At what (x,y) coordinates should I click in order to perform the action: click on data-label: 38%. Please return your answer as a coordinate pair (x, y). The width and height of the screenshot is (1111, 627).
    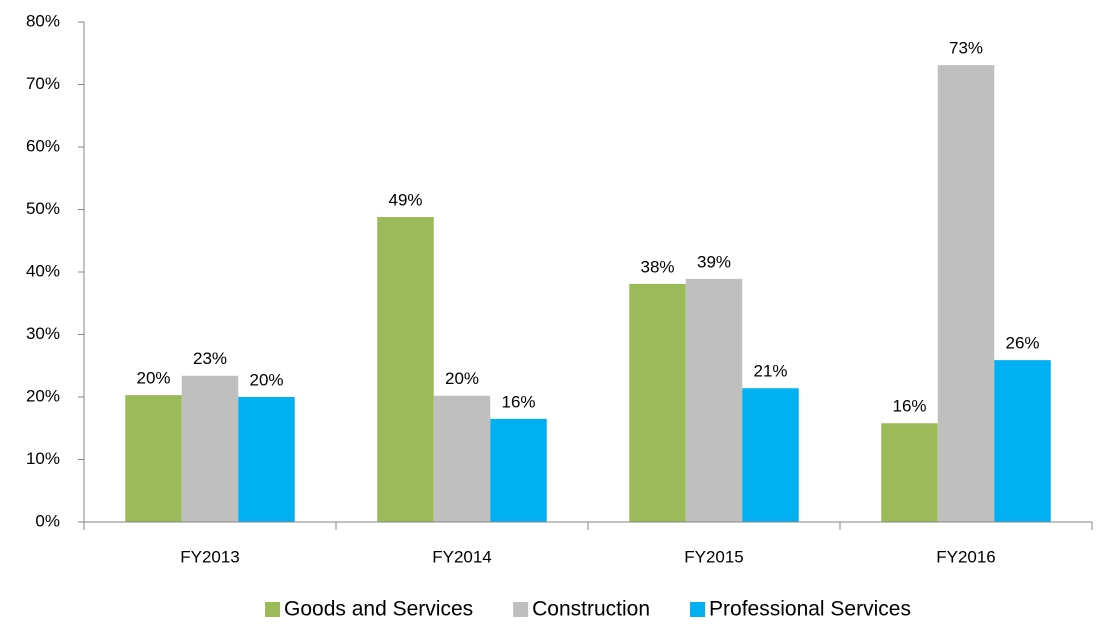
    Looking at the image, I should click on (657, 266).